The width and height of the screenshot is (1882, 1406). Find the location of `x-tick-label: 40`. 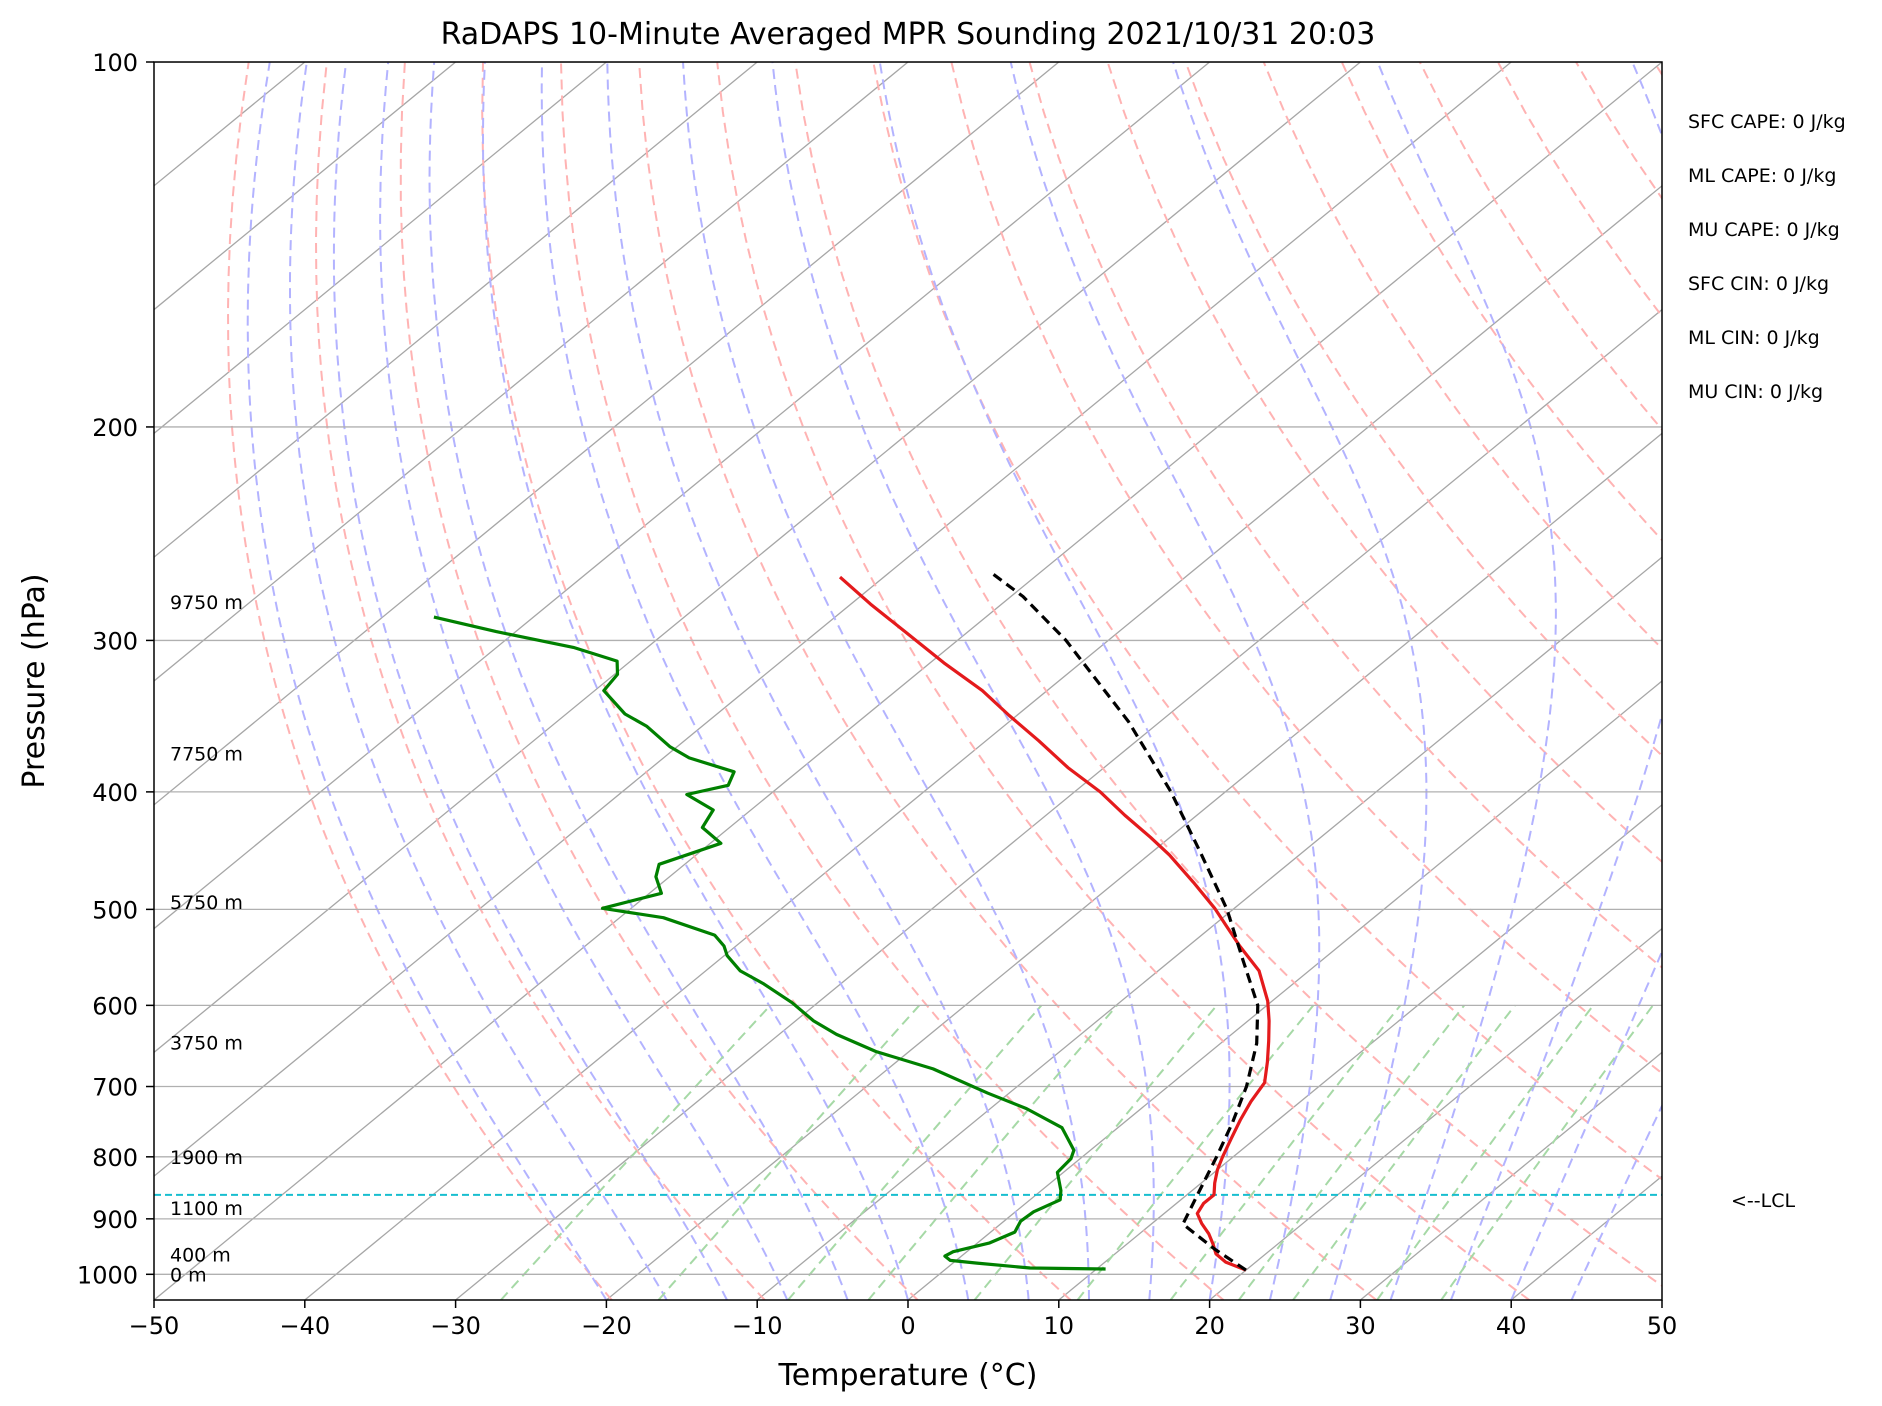

x-tick-label: 40 is located at coordinates (1511, 1326).